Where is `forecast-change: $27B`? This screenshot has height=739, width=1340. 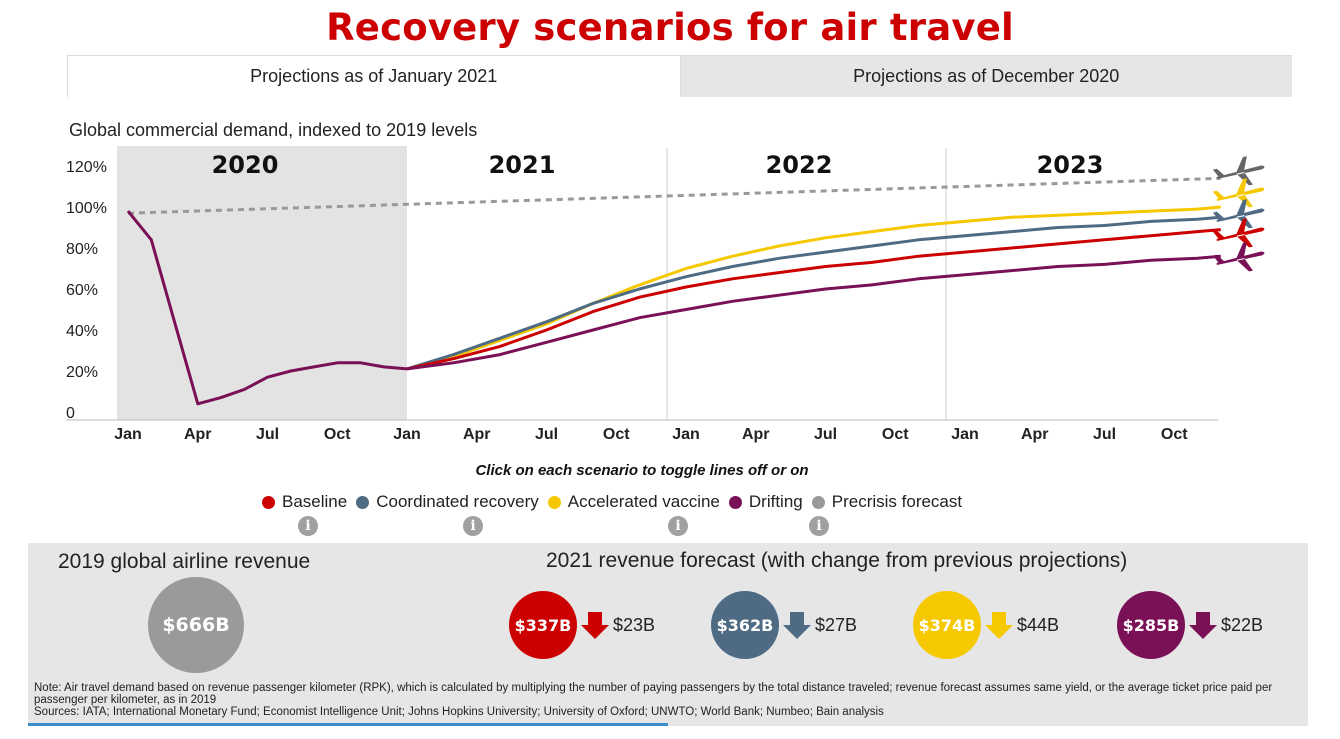
forecast-change: $27B is located at coordinates (836, 624).